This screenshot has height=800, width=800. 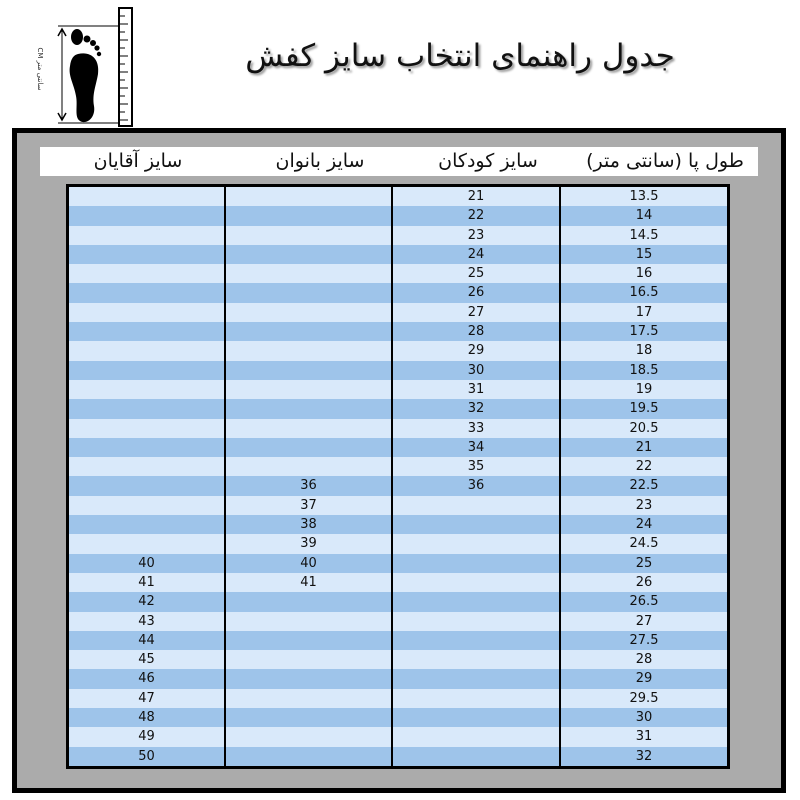 I want to click on table-row: 13.5 21, so click(x=398, y=197).